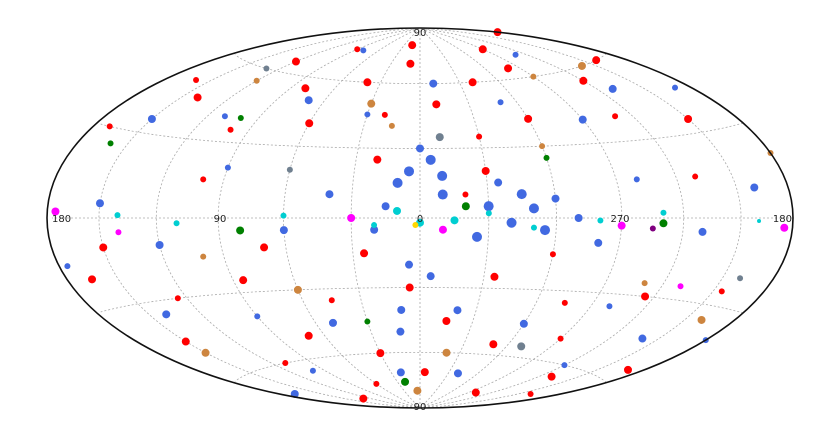 Image resolution: width=840 pixels, height=442 pixels. Describe the element at coordinates (619, 219) in the screenshot. I see `longitude-tick-label: 270` at that location.